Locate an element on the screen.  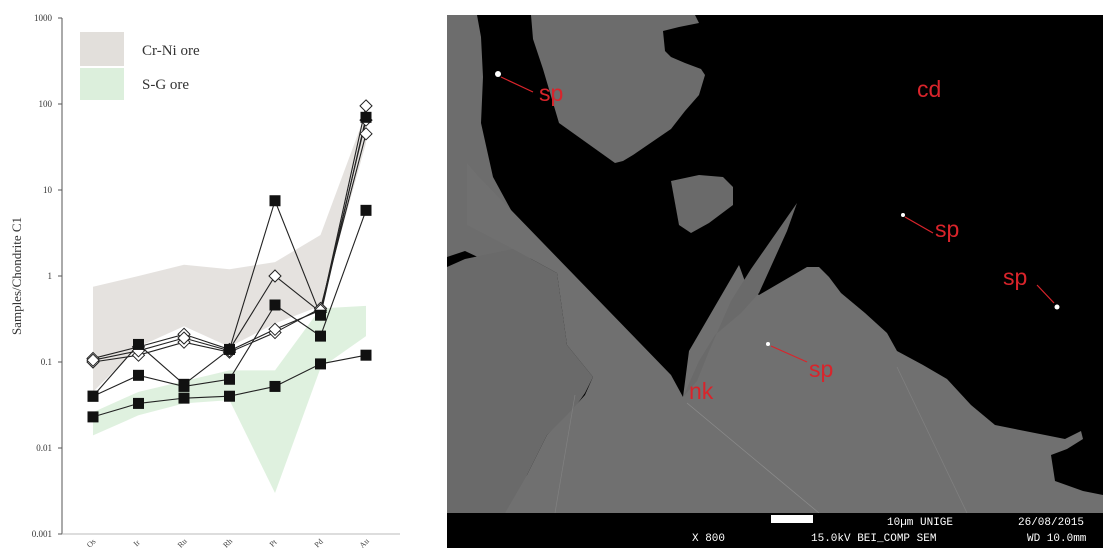
x-tick-label: Pd is located at coordinates (319, 542).